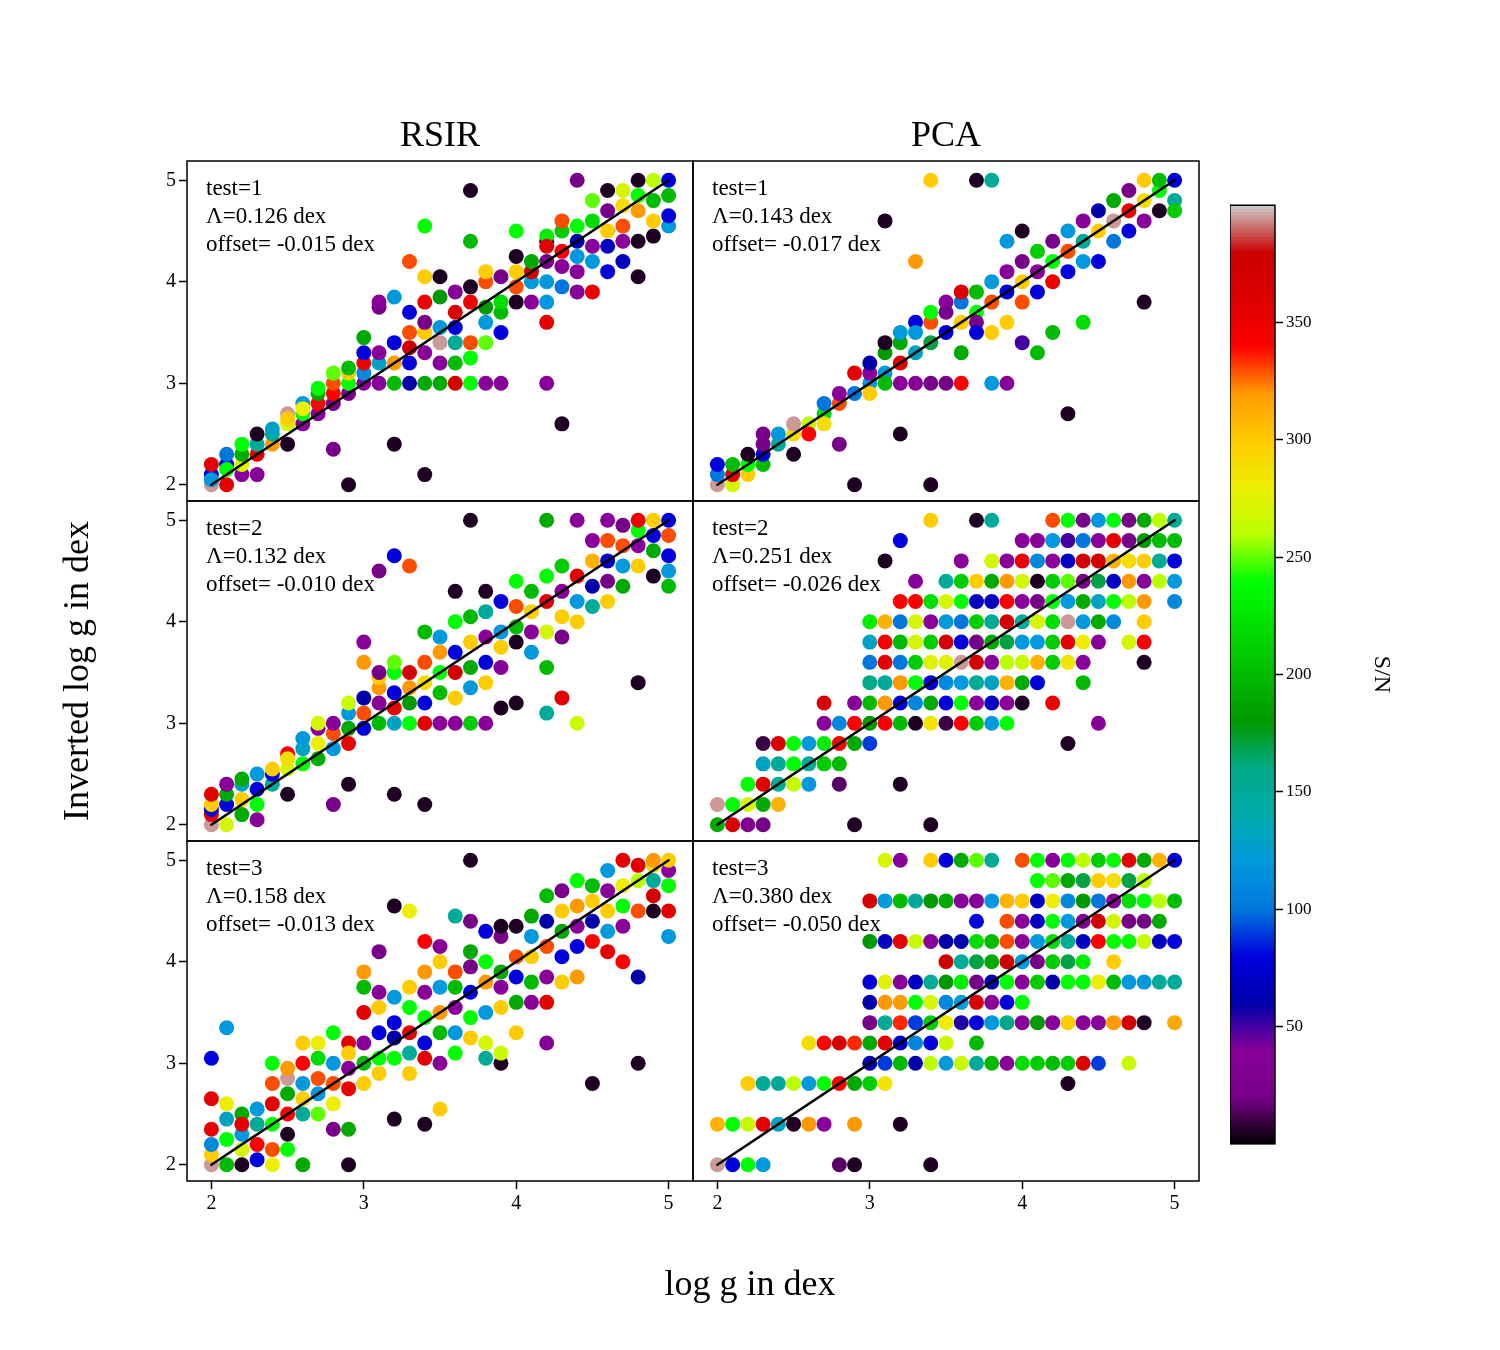 This screenshot has width=1500, height=1350. I want to click on annotation: Λ=0.132 dex, so click(266, 556).